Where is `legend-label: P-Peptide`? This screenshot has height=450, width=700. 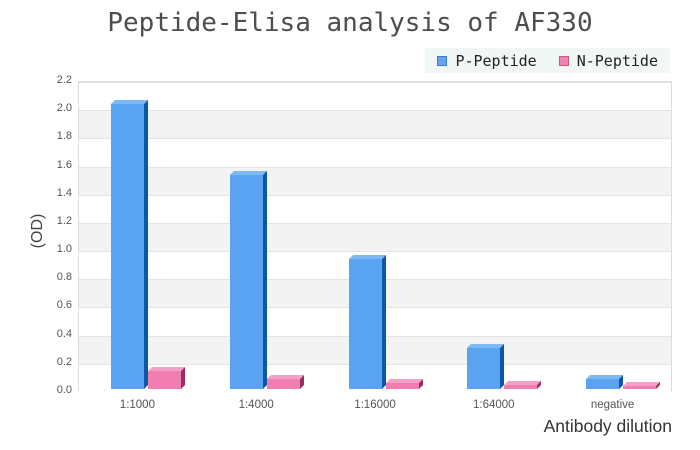 legend-label: P-Peptide is located at coordinates (496, 60).